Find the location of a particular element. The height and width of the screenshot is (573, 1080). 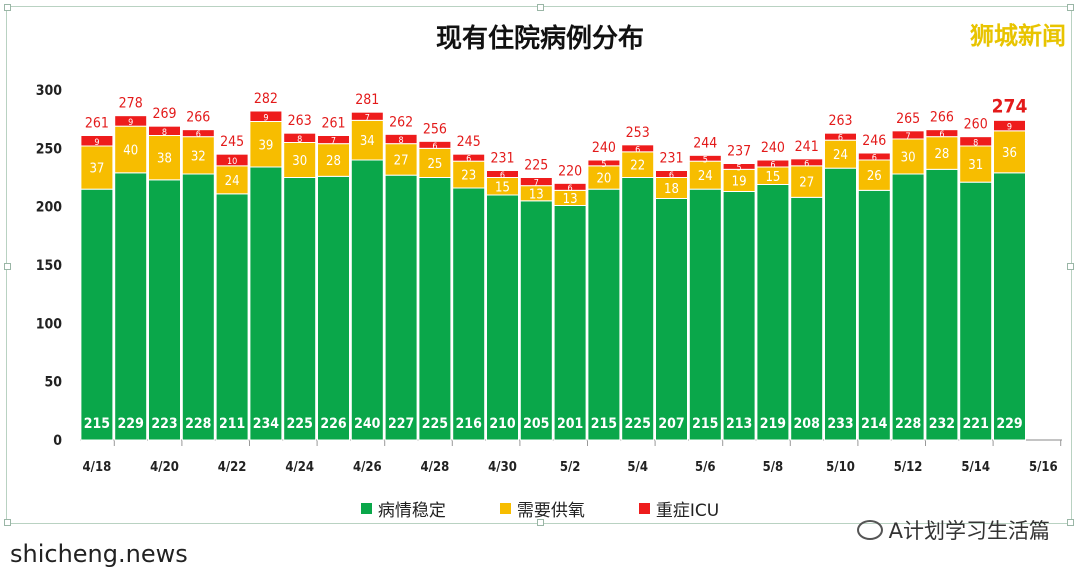

data-label-total: 269 is located at coordinates (164, 114).